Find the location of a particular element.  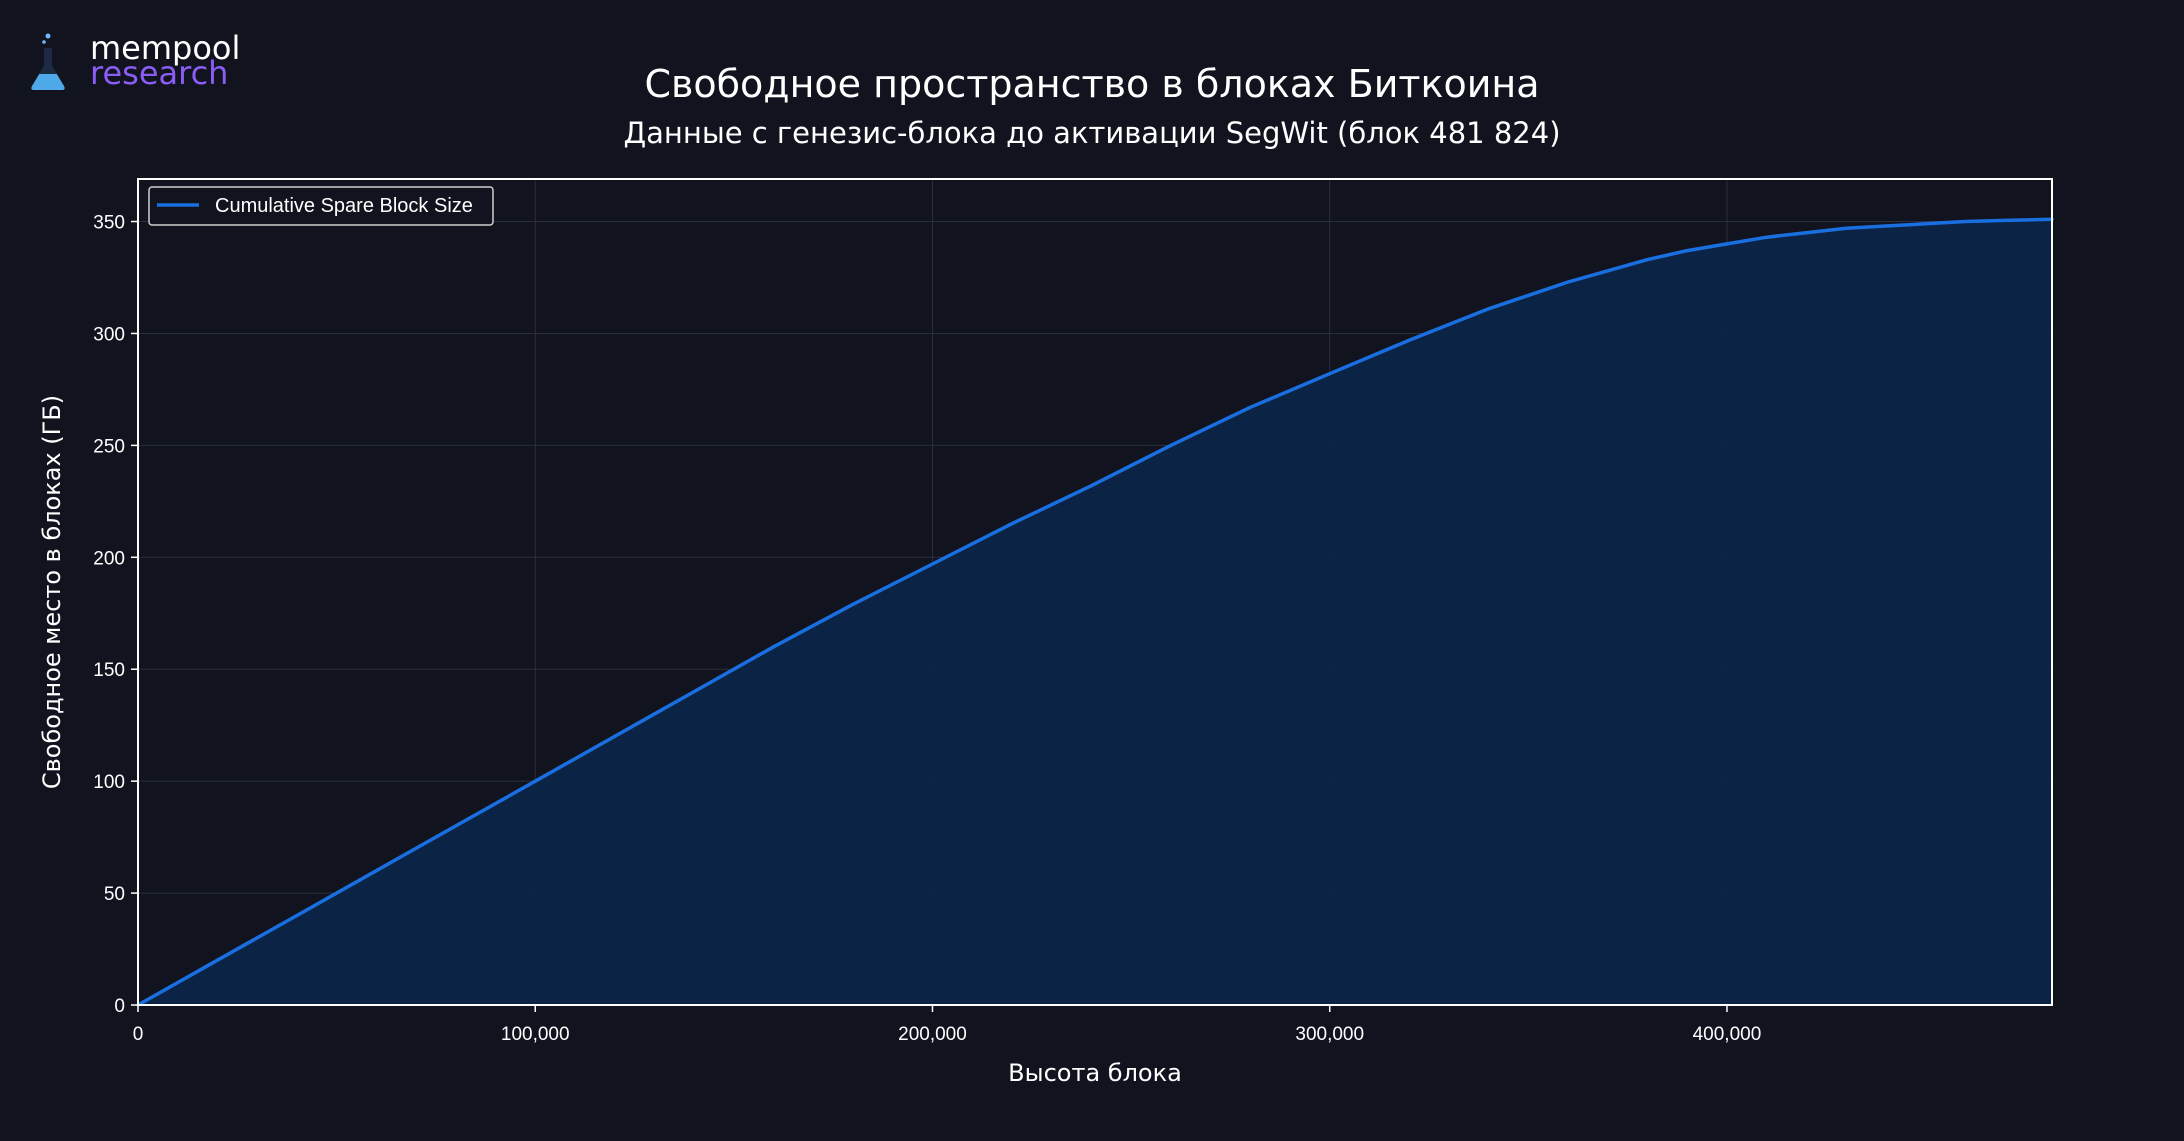

y-tick-label: 100 is located at coordinates (109, 782).